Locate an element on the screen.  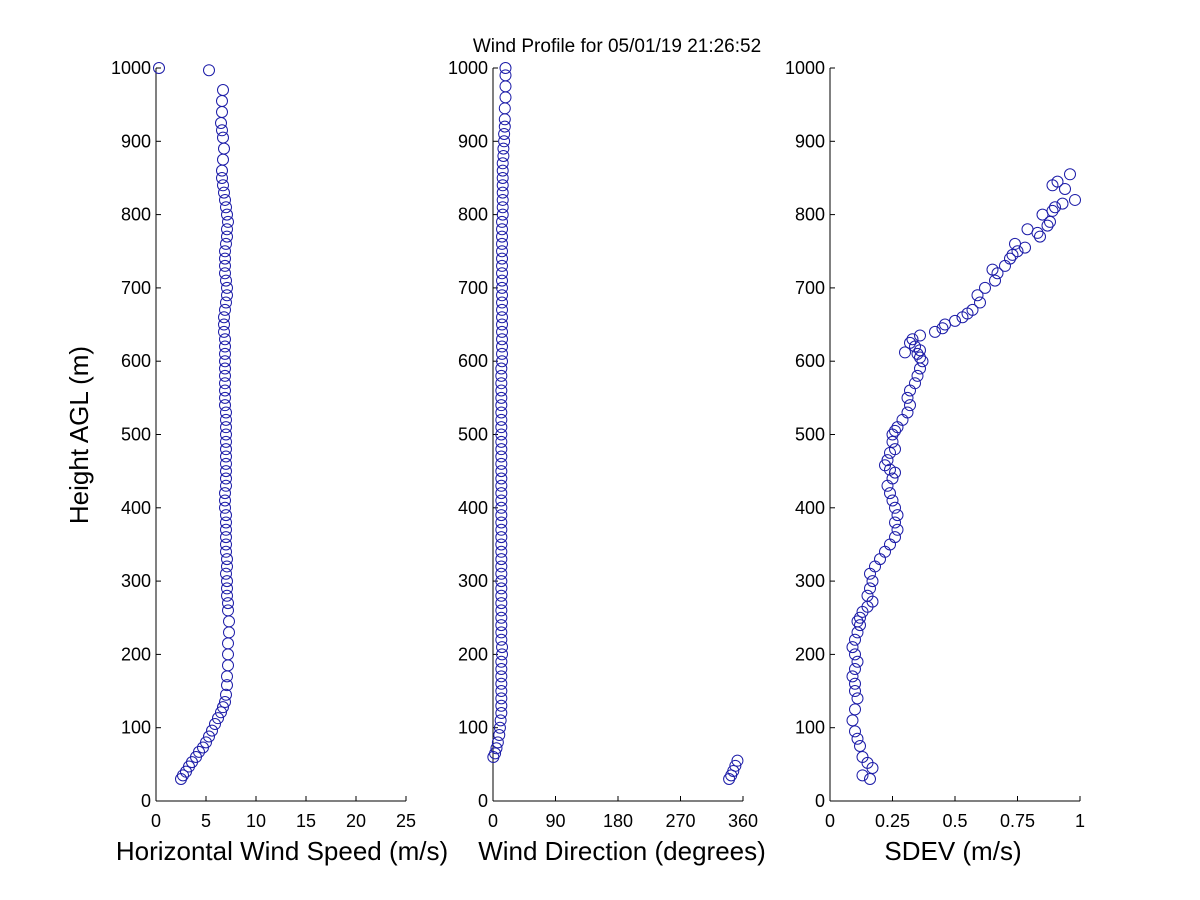
sdev-y-tick-label: 600 is located at coordinates (810, 361).